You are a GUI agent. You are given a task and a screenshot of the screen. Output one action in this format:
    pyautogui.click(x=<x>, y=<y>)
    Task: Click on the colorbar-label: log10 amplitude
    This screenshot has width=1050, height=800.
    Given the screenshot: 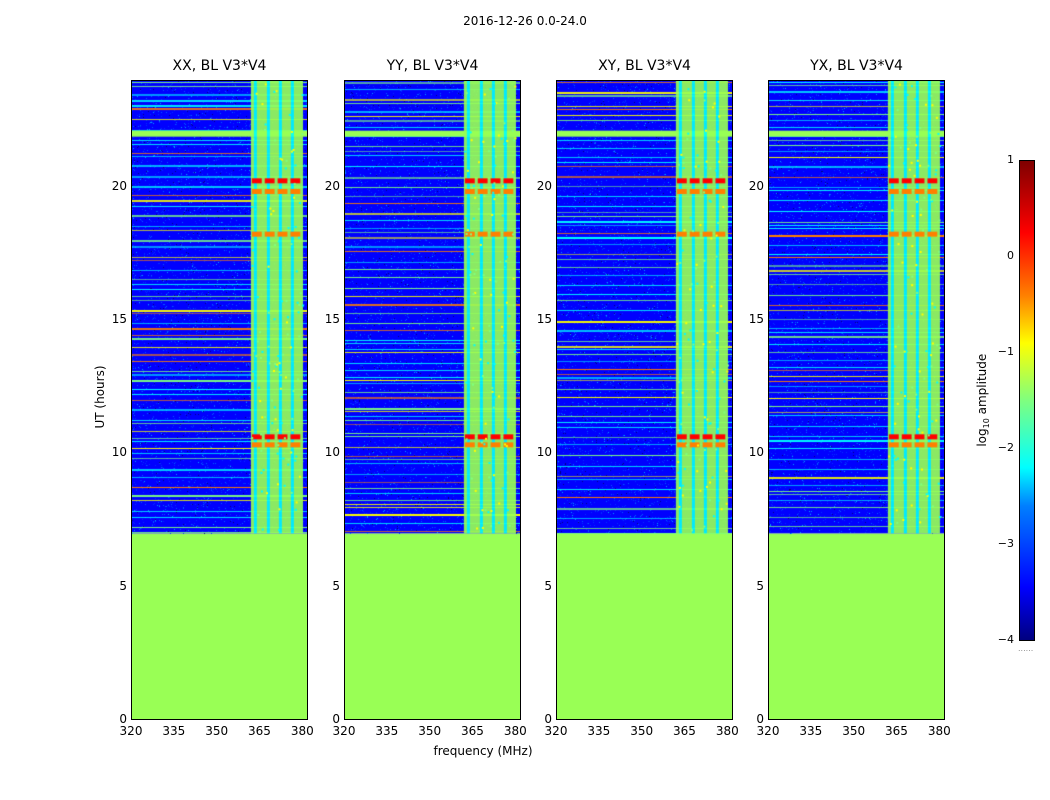 What is the action you would take?
    pyautogui.click(x=983, y=400)
    